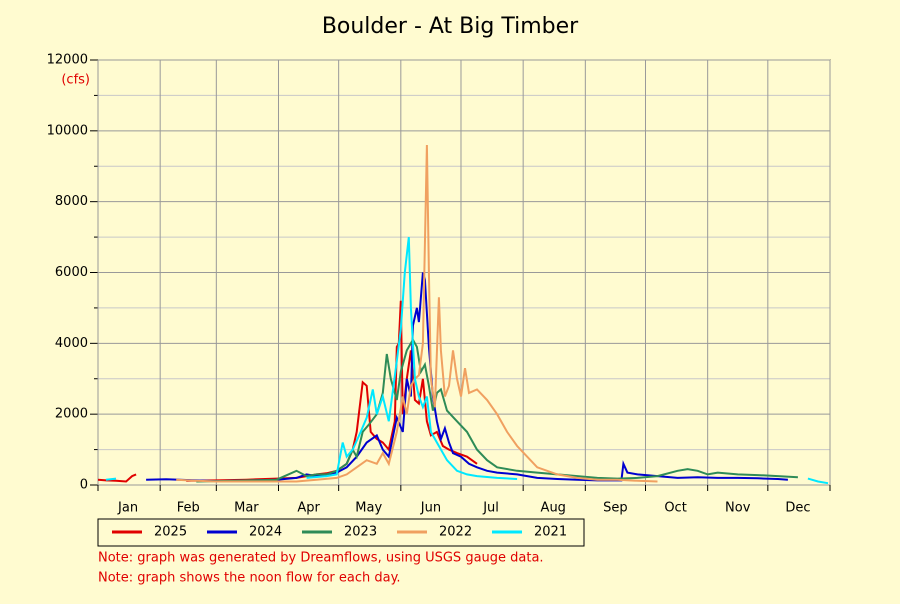 The width and height of the screenshot is (900, 604). Describe the element at coordinates (797, 508) in the screenshot. I see `x-tick-label: Dec` at that location.